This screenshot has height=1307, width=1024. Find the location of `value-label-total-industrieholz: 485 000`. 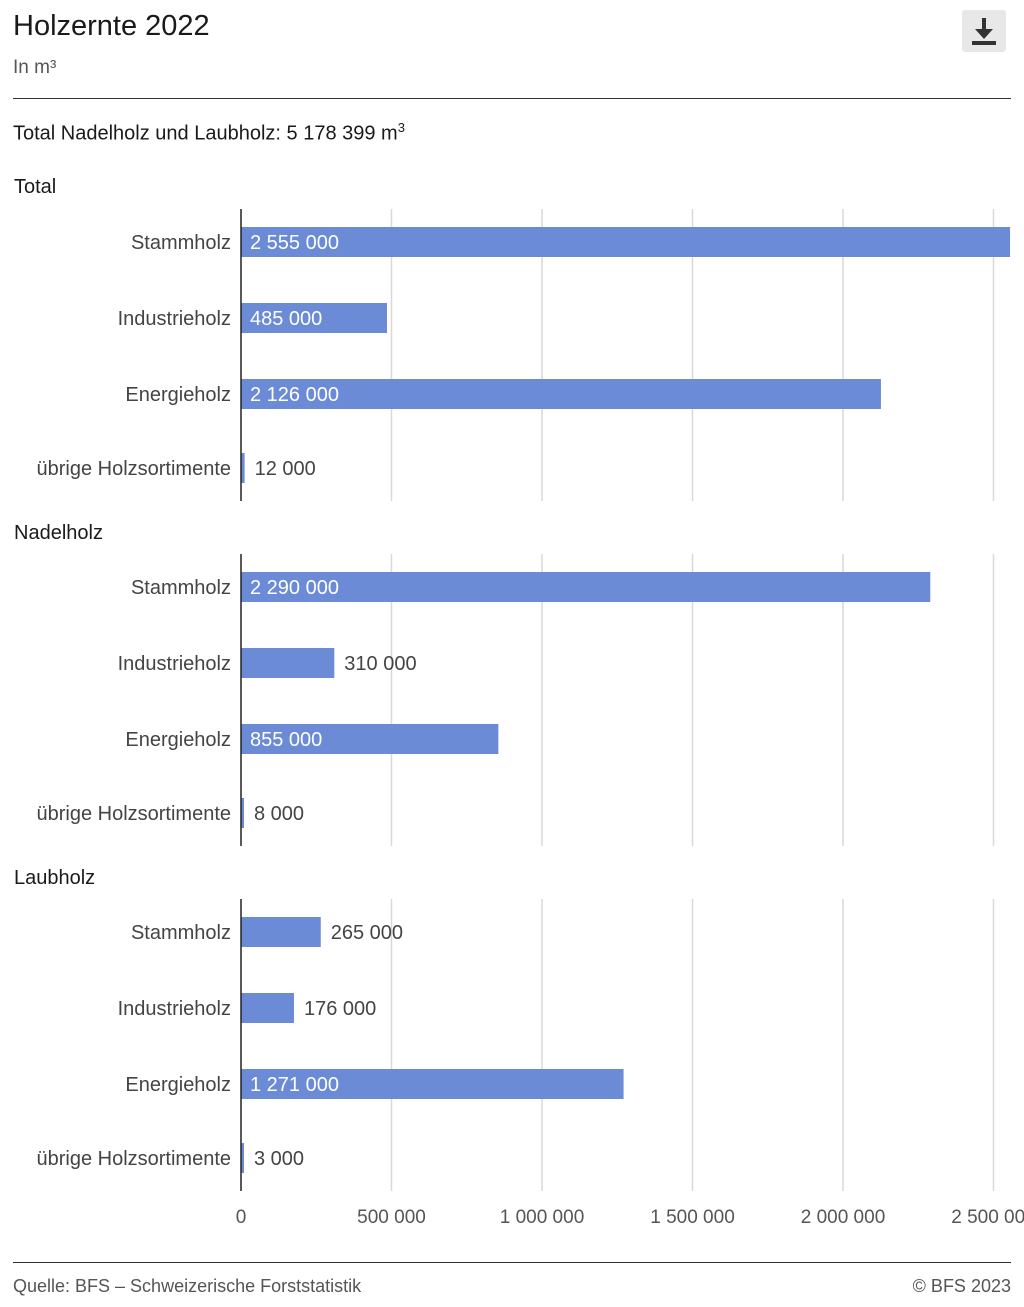

value-label-total-industrieholz: 485 000 is located at coordinates (286, 319).